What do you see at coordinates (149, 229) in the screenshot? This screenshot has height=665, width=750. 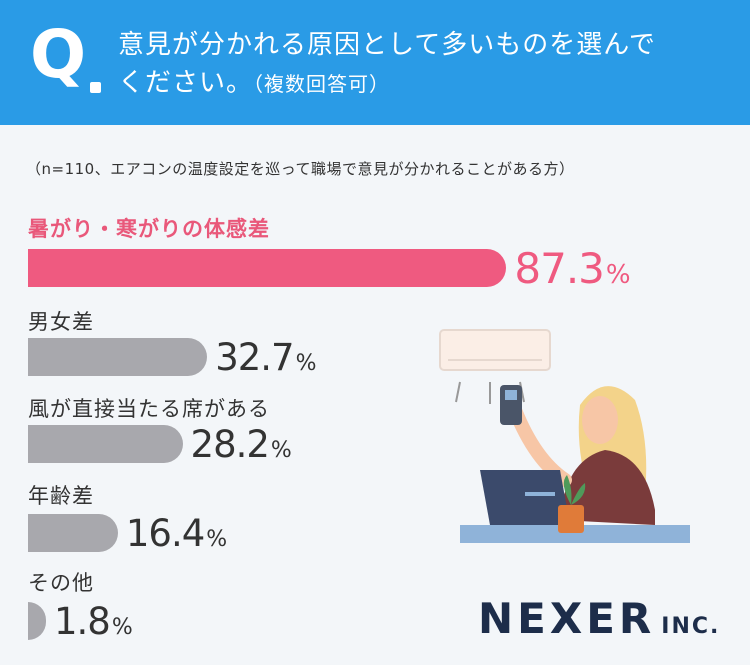 I see `bar-label-1: 暑がり・寒がりの体感差` at bounding box center [149, 229].